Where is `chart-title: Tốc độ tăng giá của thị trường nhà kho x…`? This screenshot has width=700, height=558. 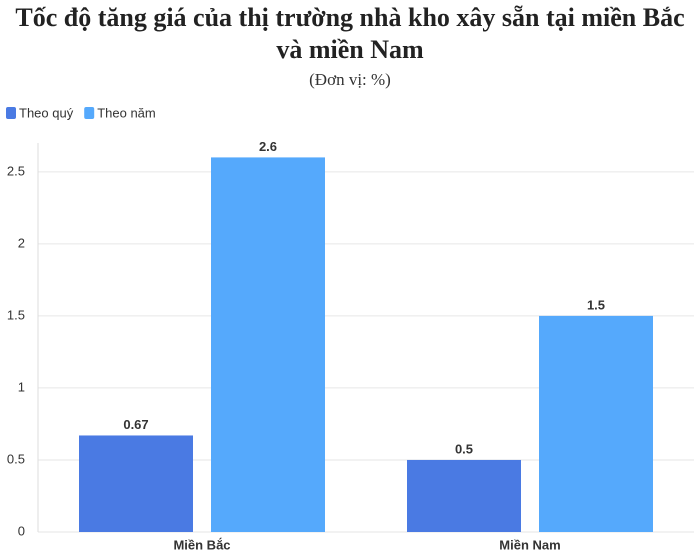
chart-title: Tốc độ tăng giá của thị trường nhà kho x… is located at coordinates (350, 33).